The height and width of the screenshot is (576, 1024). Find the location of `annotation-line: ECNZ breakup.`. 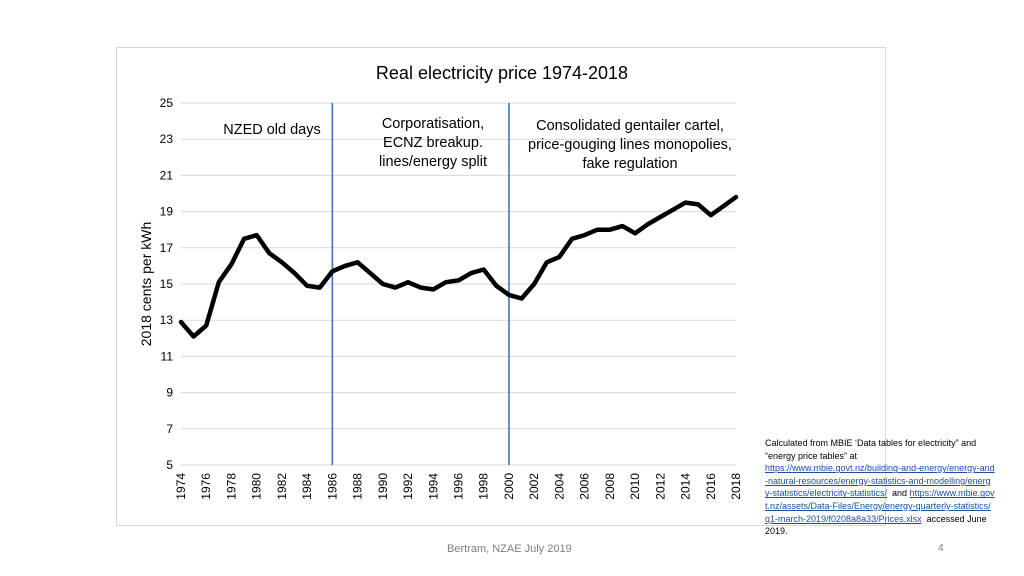

annotation-line: ECNZ breakup. is located at coordinates (433, 143).